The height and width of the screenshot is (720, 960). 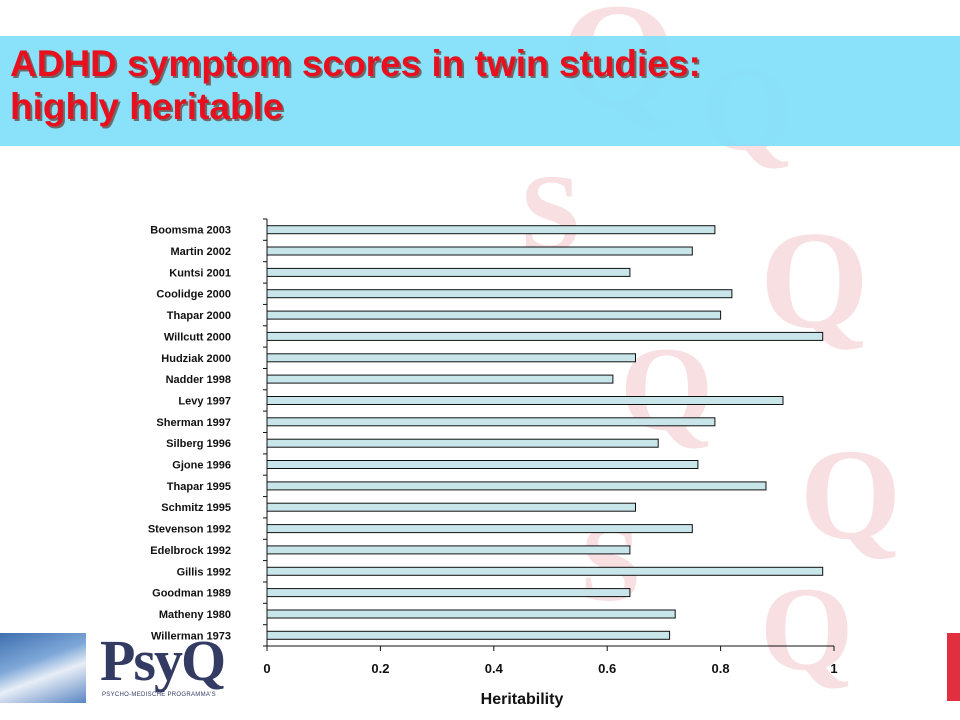 What do you see at coordinates (448, 272) in the screenshot?
I see `bar-kuntsi-2001` at bounding box center [448, 272].